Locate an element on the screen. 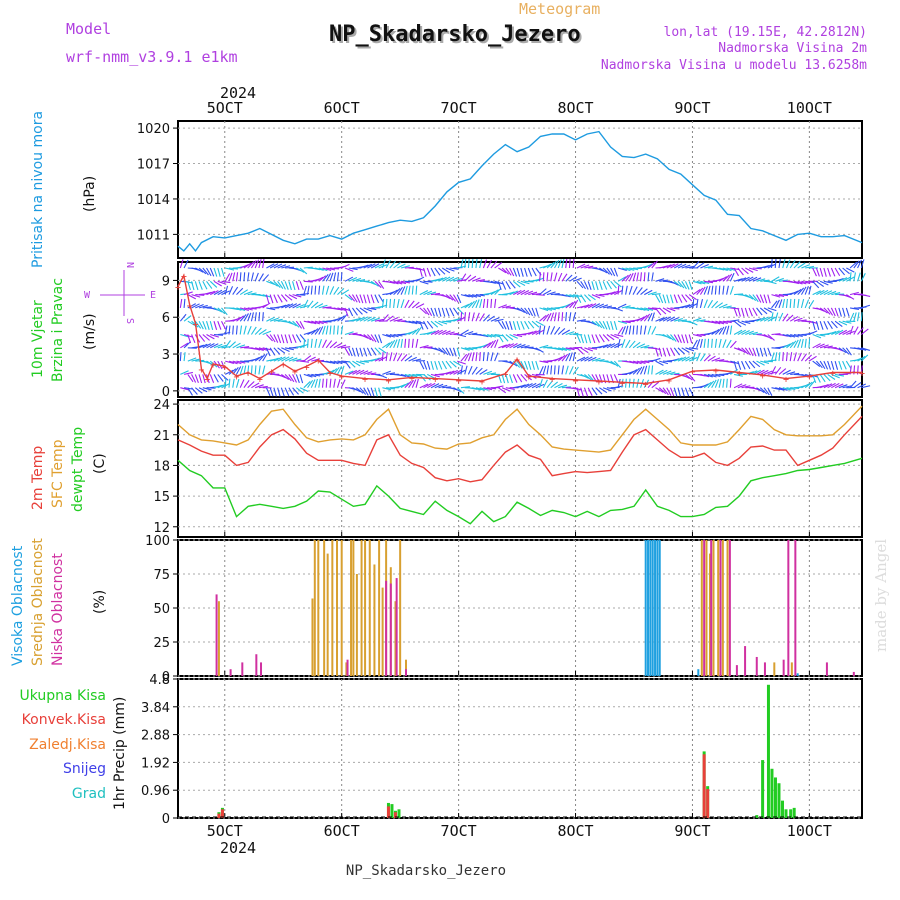 The height and width of the screenshot is (900, 900). station-title: NP_Skadarsko_Jezero is located at coordinates (455, 34).